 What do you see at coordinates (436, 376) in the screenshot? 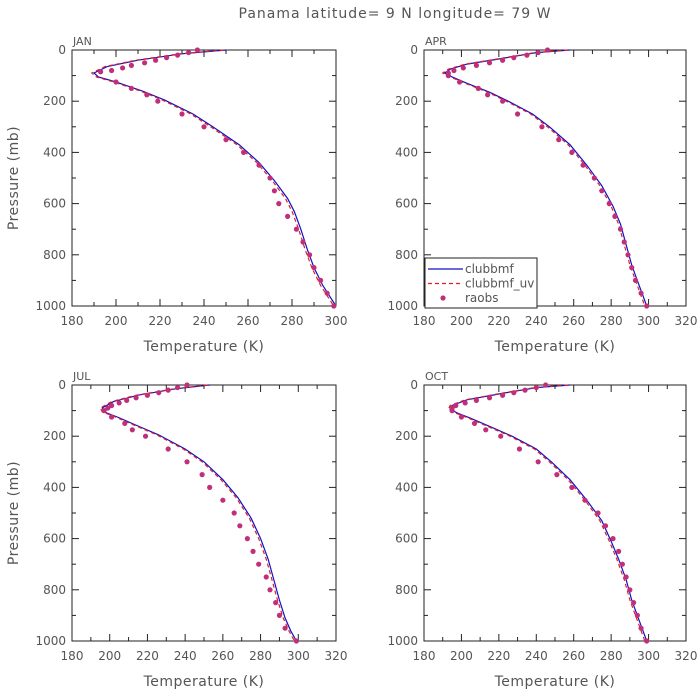
I see `panel-label: OCT` at bounding box center [436, 376].